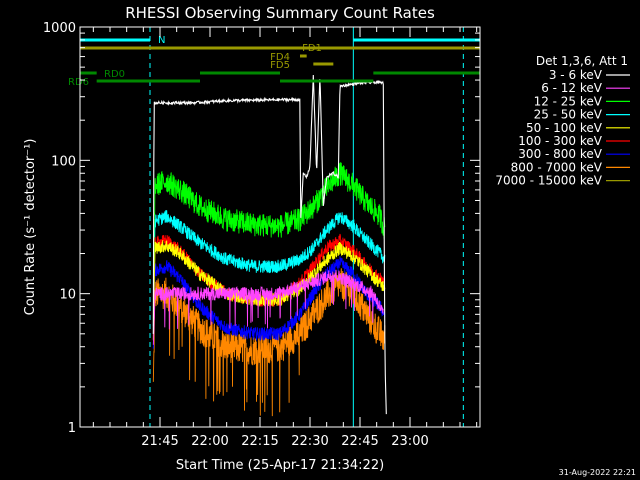  What do you see at coordinates (572, 88) in the screenshot?
I see `legend-label-1: 6 - 12 keV` at bounding box center [572, 88].